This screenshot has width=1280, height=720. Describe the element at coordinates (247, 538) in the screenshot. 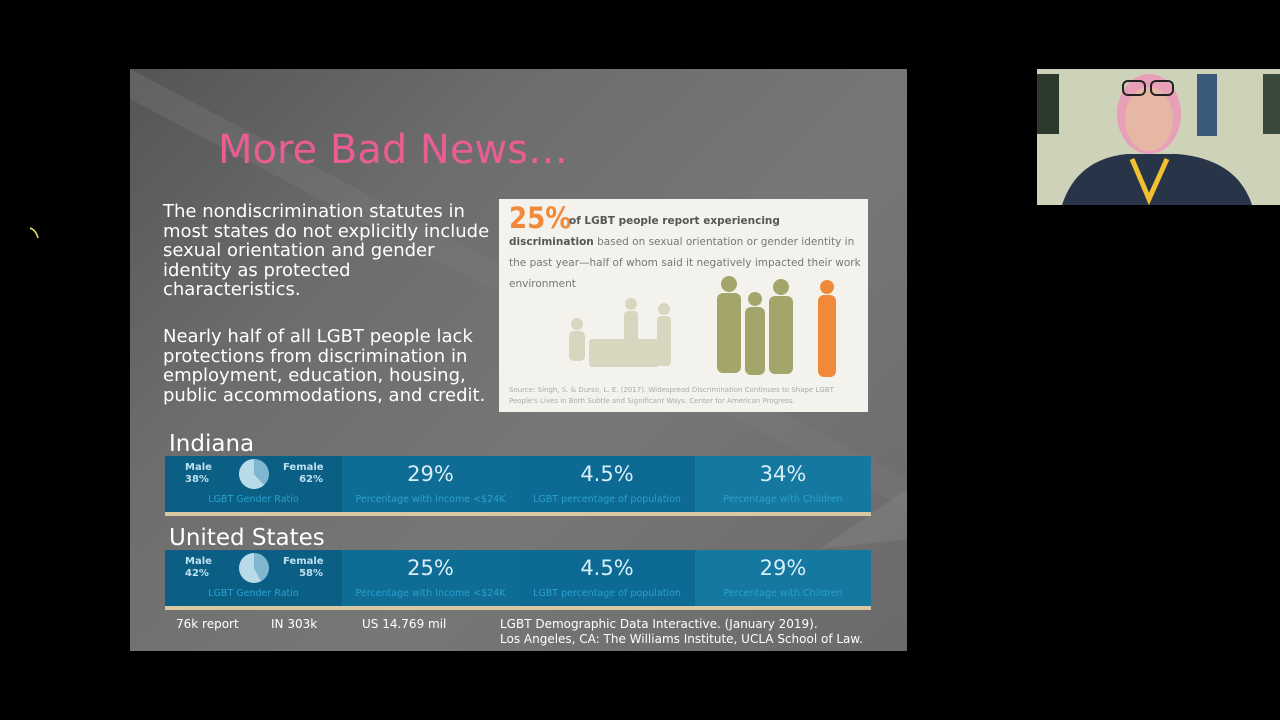

I see `panel-label: United States` at that location.